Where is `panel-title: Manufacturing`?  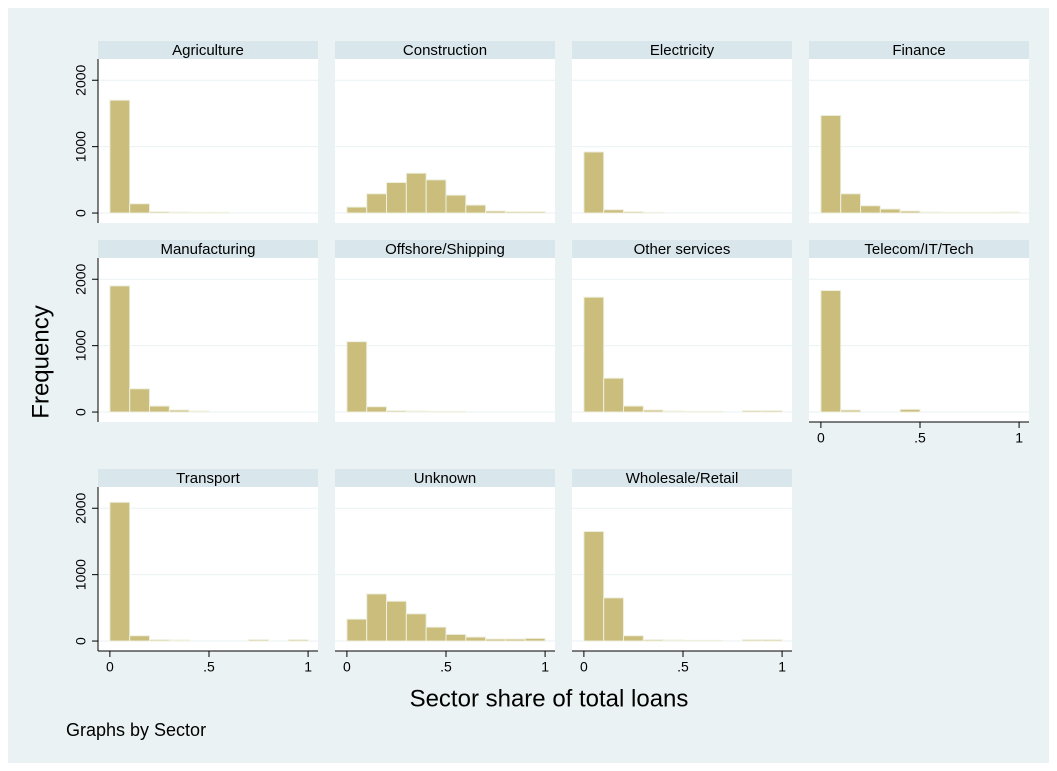
panel-title: Manufacturing is located at coordinates (207, 249).